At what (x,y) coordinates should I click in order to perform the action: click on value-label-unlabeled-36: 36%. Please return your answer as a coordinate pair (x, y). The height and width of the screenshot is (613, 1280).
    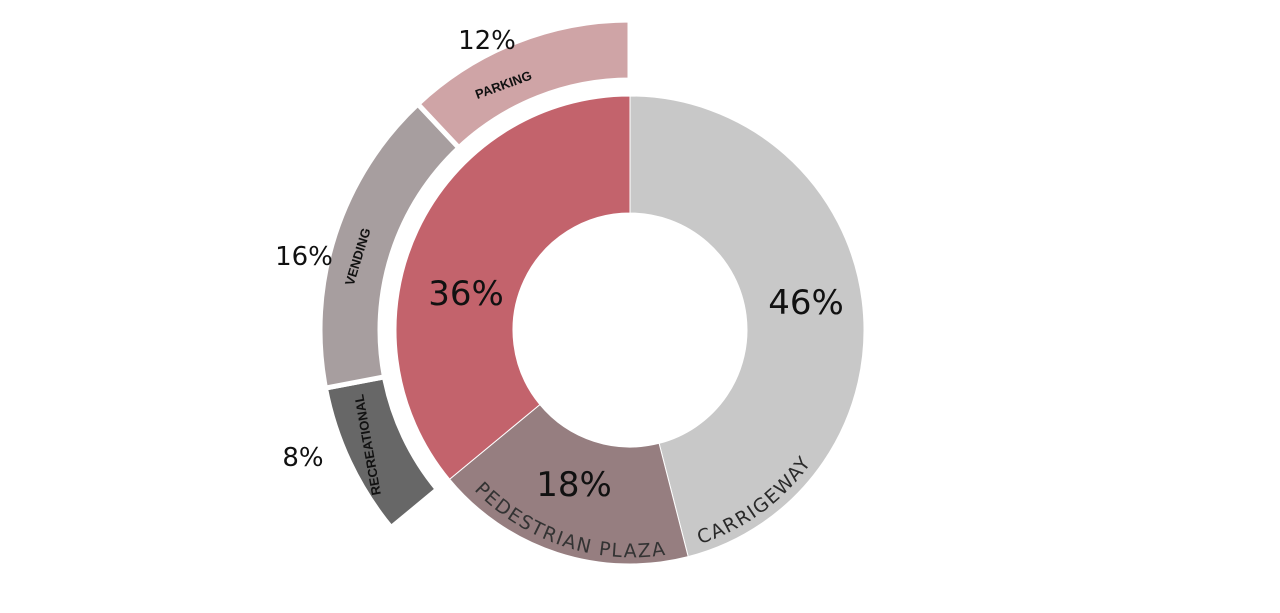
    Looking at the image, I should click on (466, 294).